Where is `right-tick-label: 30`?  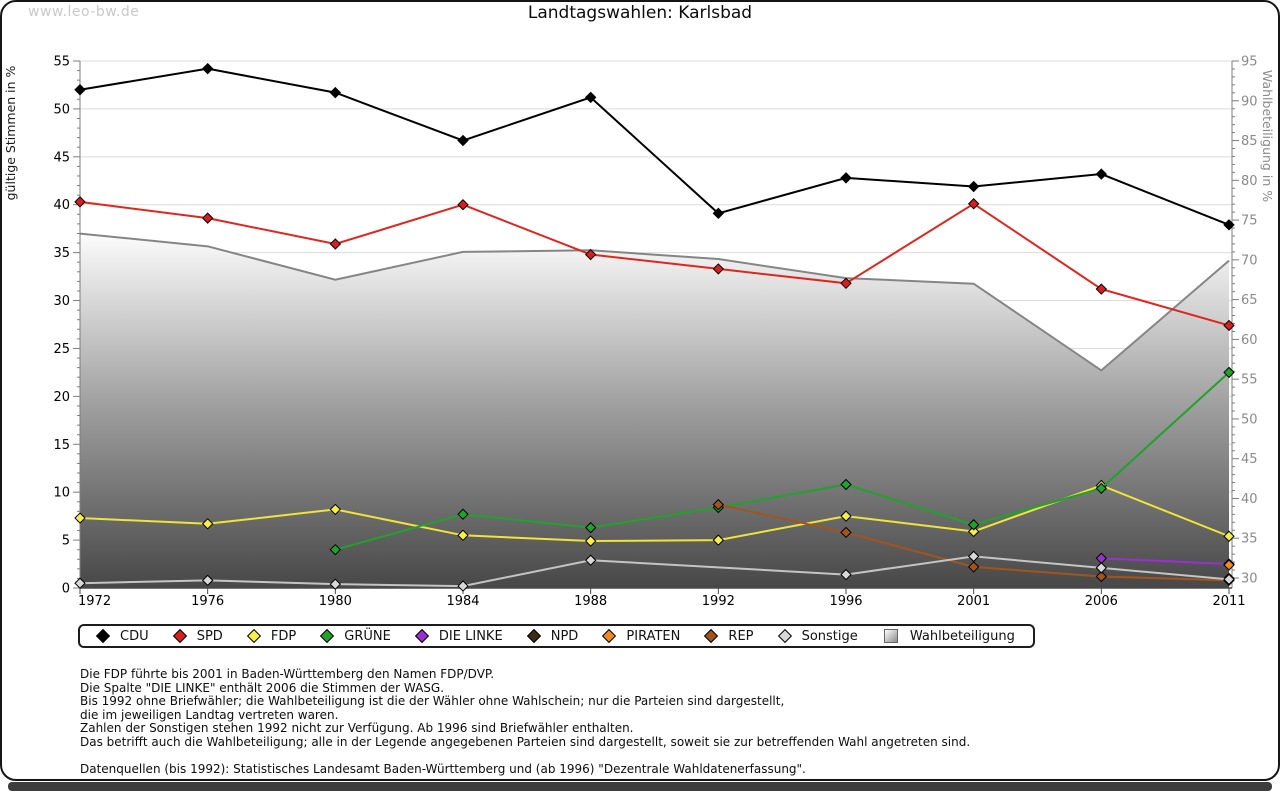 right-tick-label: 30 is located at coordinates (1249, 579).